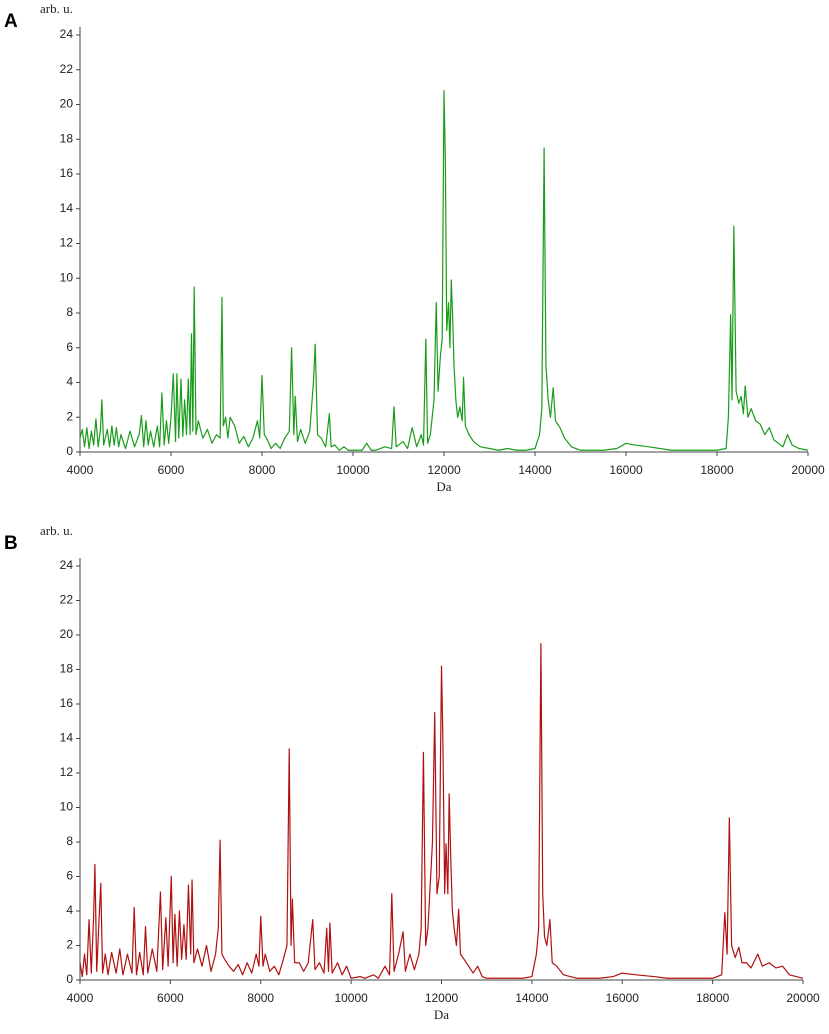 This screenshot has width=829, height=1034. What do you see at coordinates (11, 543) in the screenshot?
I see `panel-label: B` at bounding box center [11, 543].